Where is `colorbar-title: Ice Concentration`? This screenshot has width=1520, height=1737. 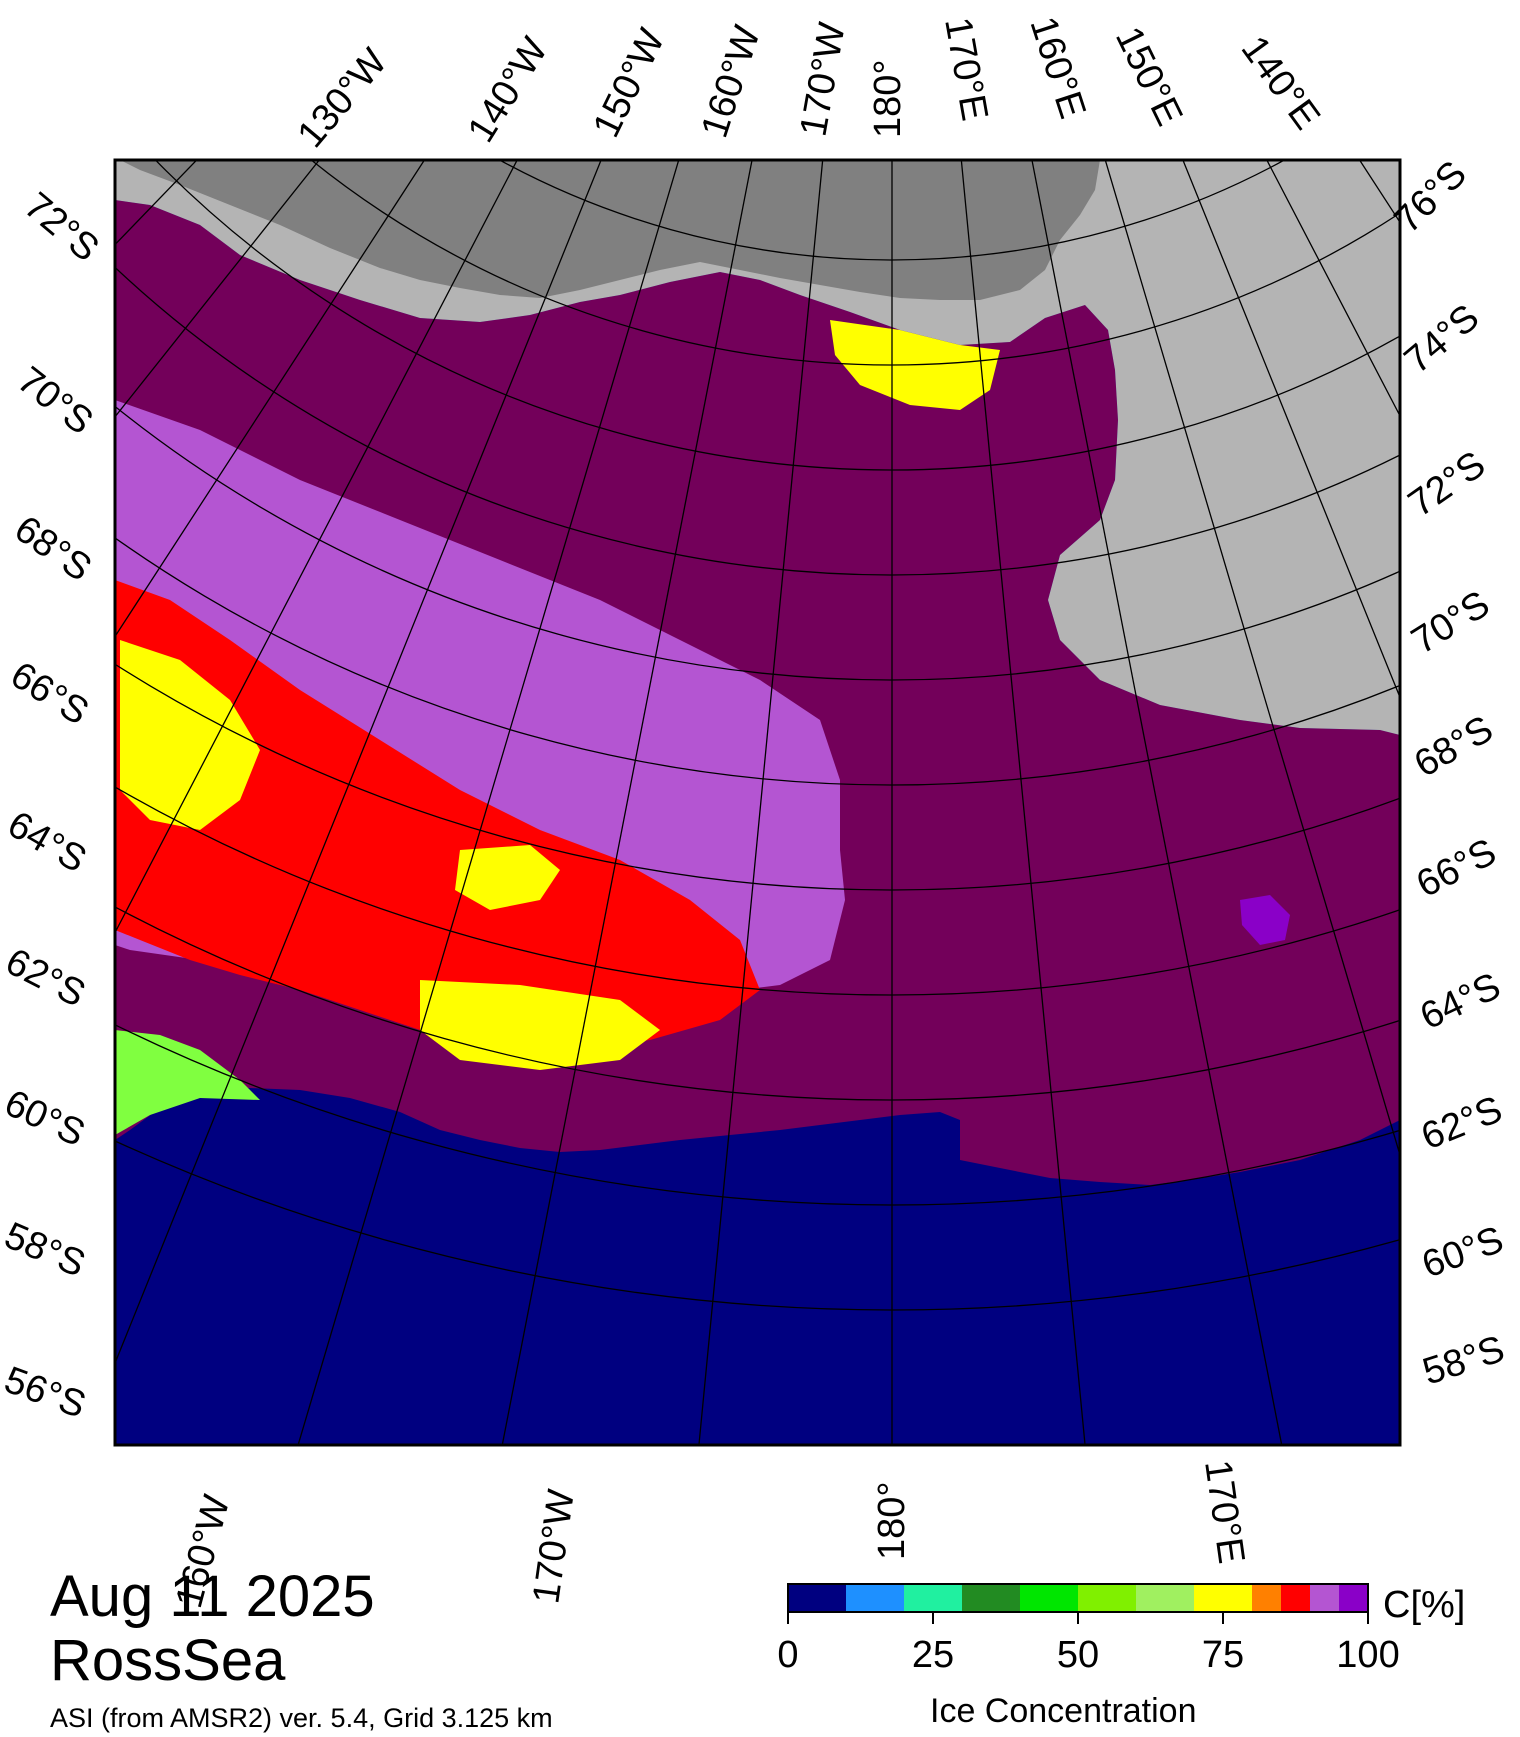
colorbar-title: Ice Concentration is located at coordinates (1063, 1711).